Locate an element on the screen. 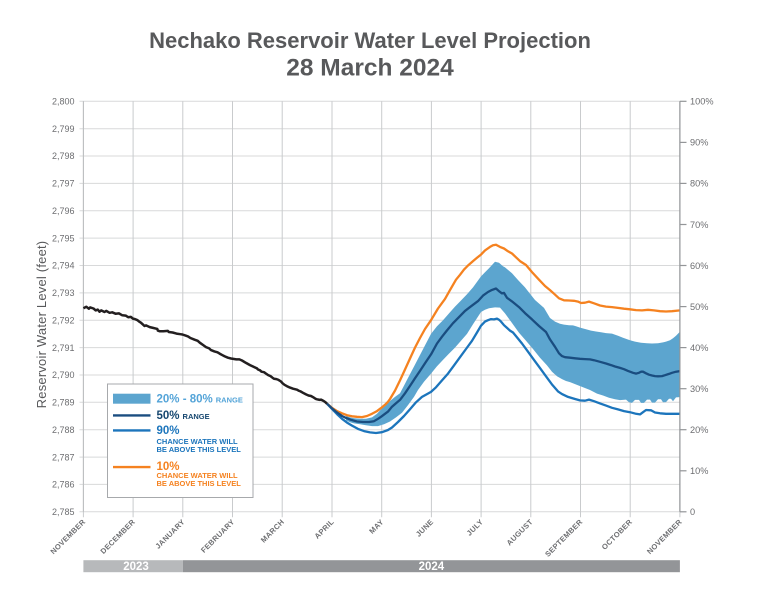 The image size is (768, 598). svg-text:20% - 80%RANGE: 20% - 80% RANGE is located at coordinates (200, 400).